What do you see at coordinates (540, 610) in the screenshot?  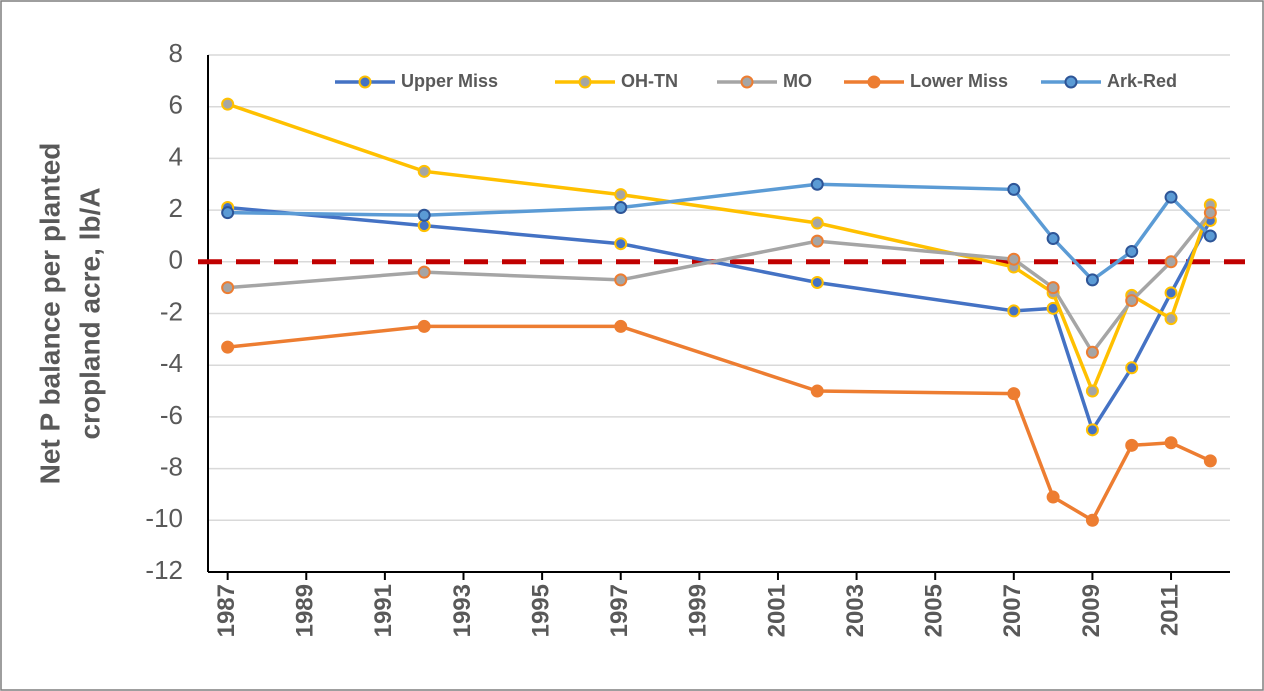 I see `x-tick-label: 1995` at bounding box center [540, 610].